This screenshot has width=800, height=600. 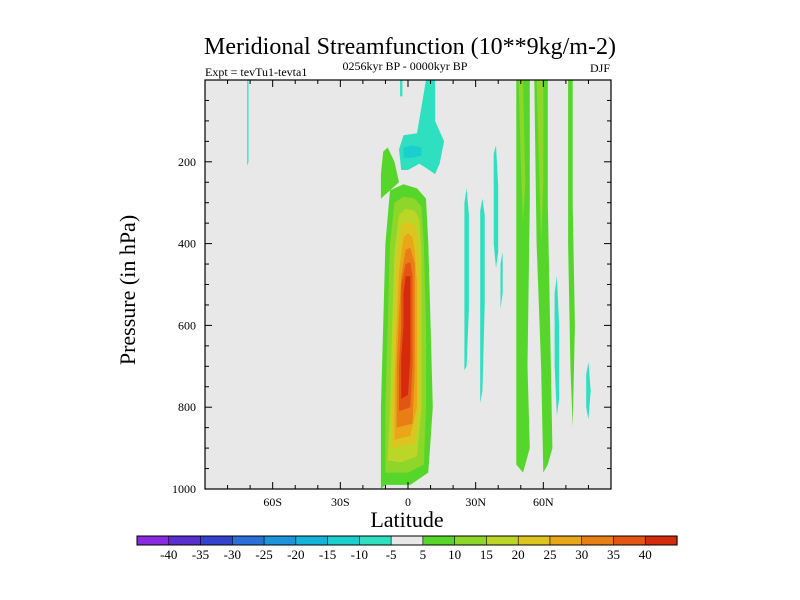 What do you see at coordinates (412, 151) in the screenshot?
I see `contour-region-upper-negative-cell--10-10` at bounding box center [412, 151].